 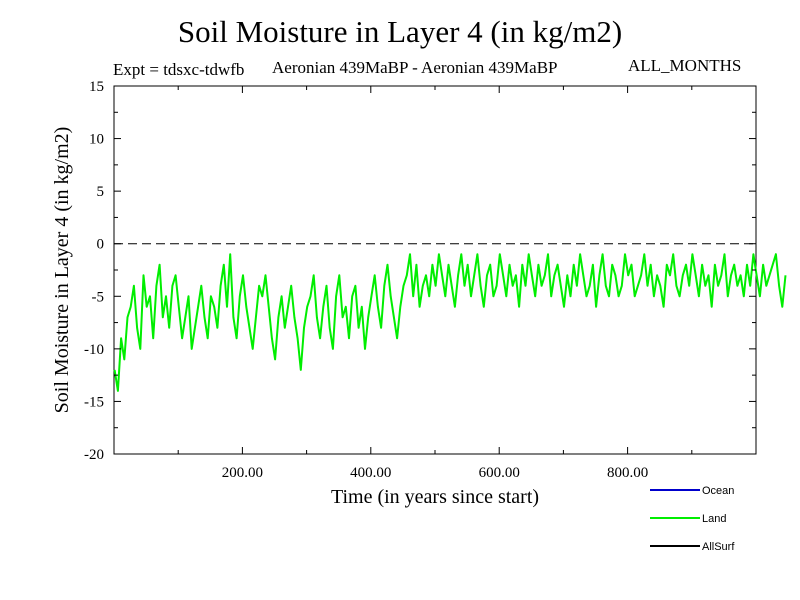 What do you see at coordinates (627, 473) in the screenshot?
I see `x-tick-label: 800.00` at bounding box center [627, 473].